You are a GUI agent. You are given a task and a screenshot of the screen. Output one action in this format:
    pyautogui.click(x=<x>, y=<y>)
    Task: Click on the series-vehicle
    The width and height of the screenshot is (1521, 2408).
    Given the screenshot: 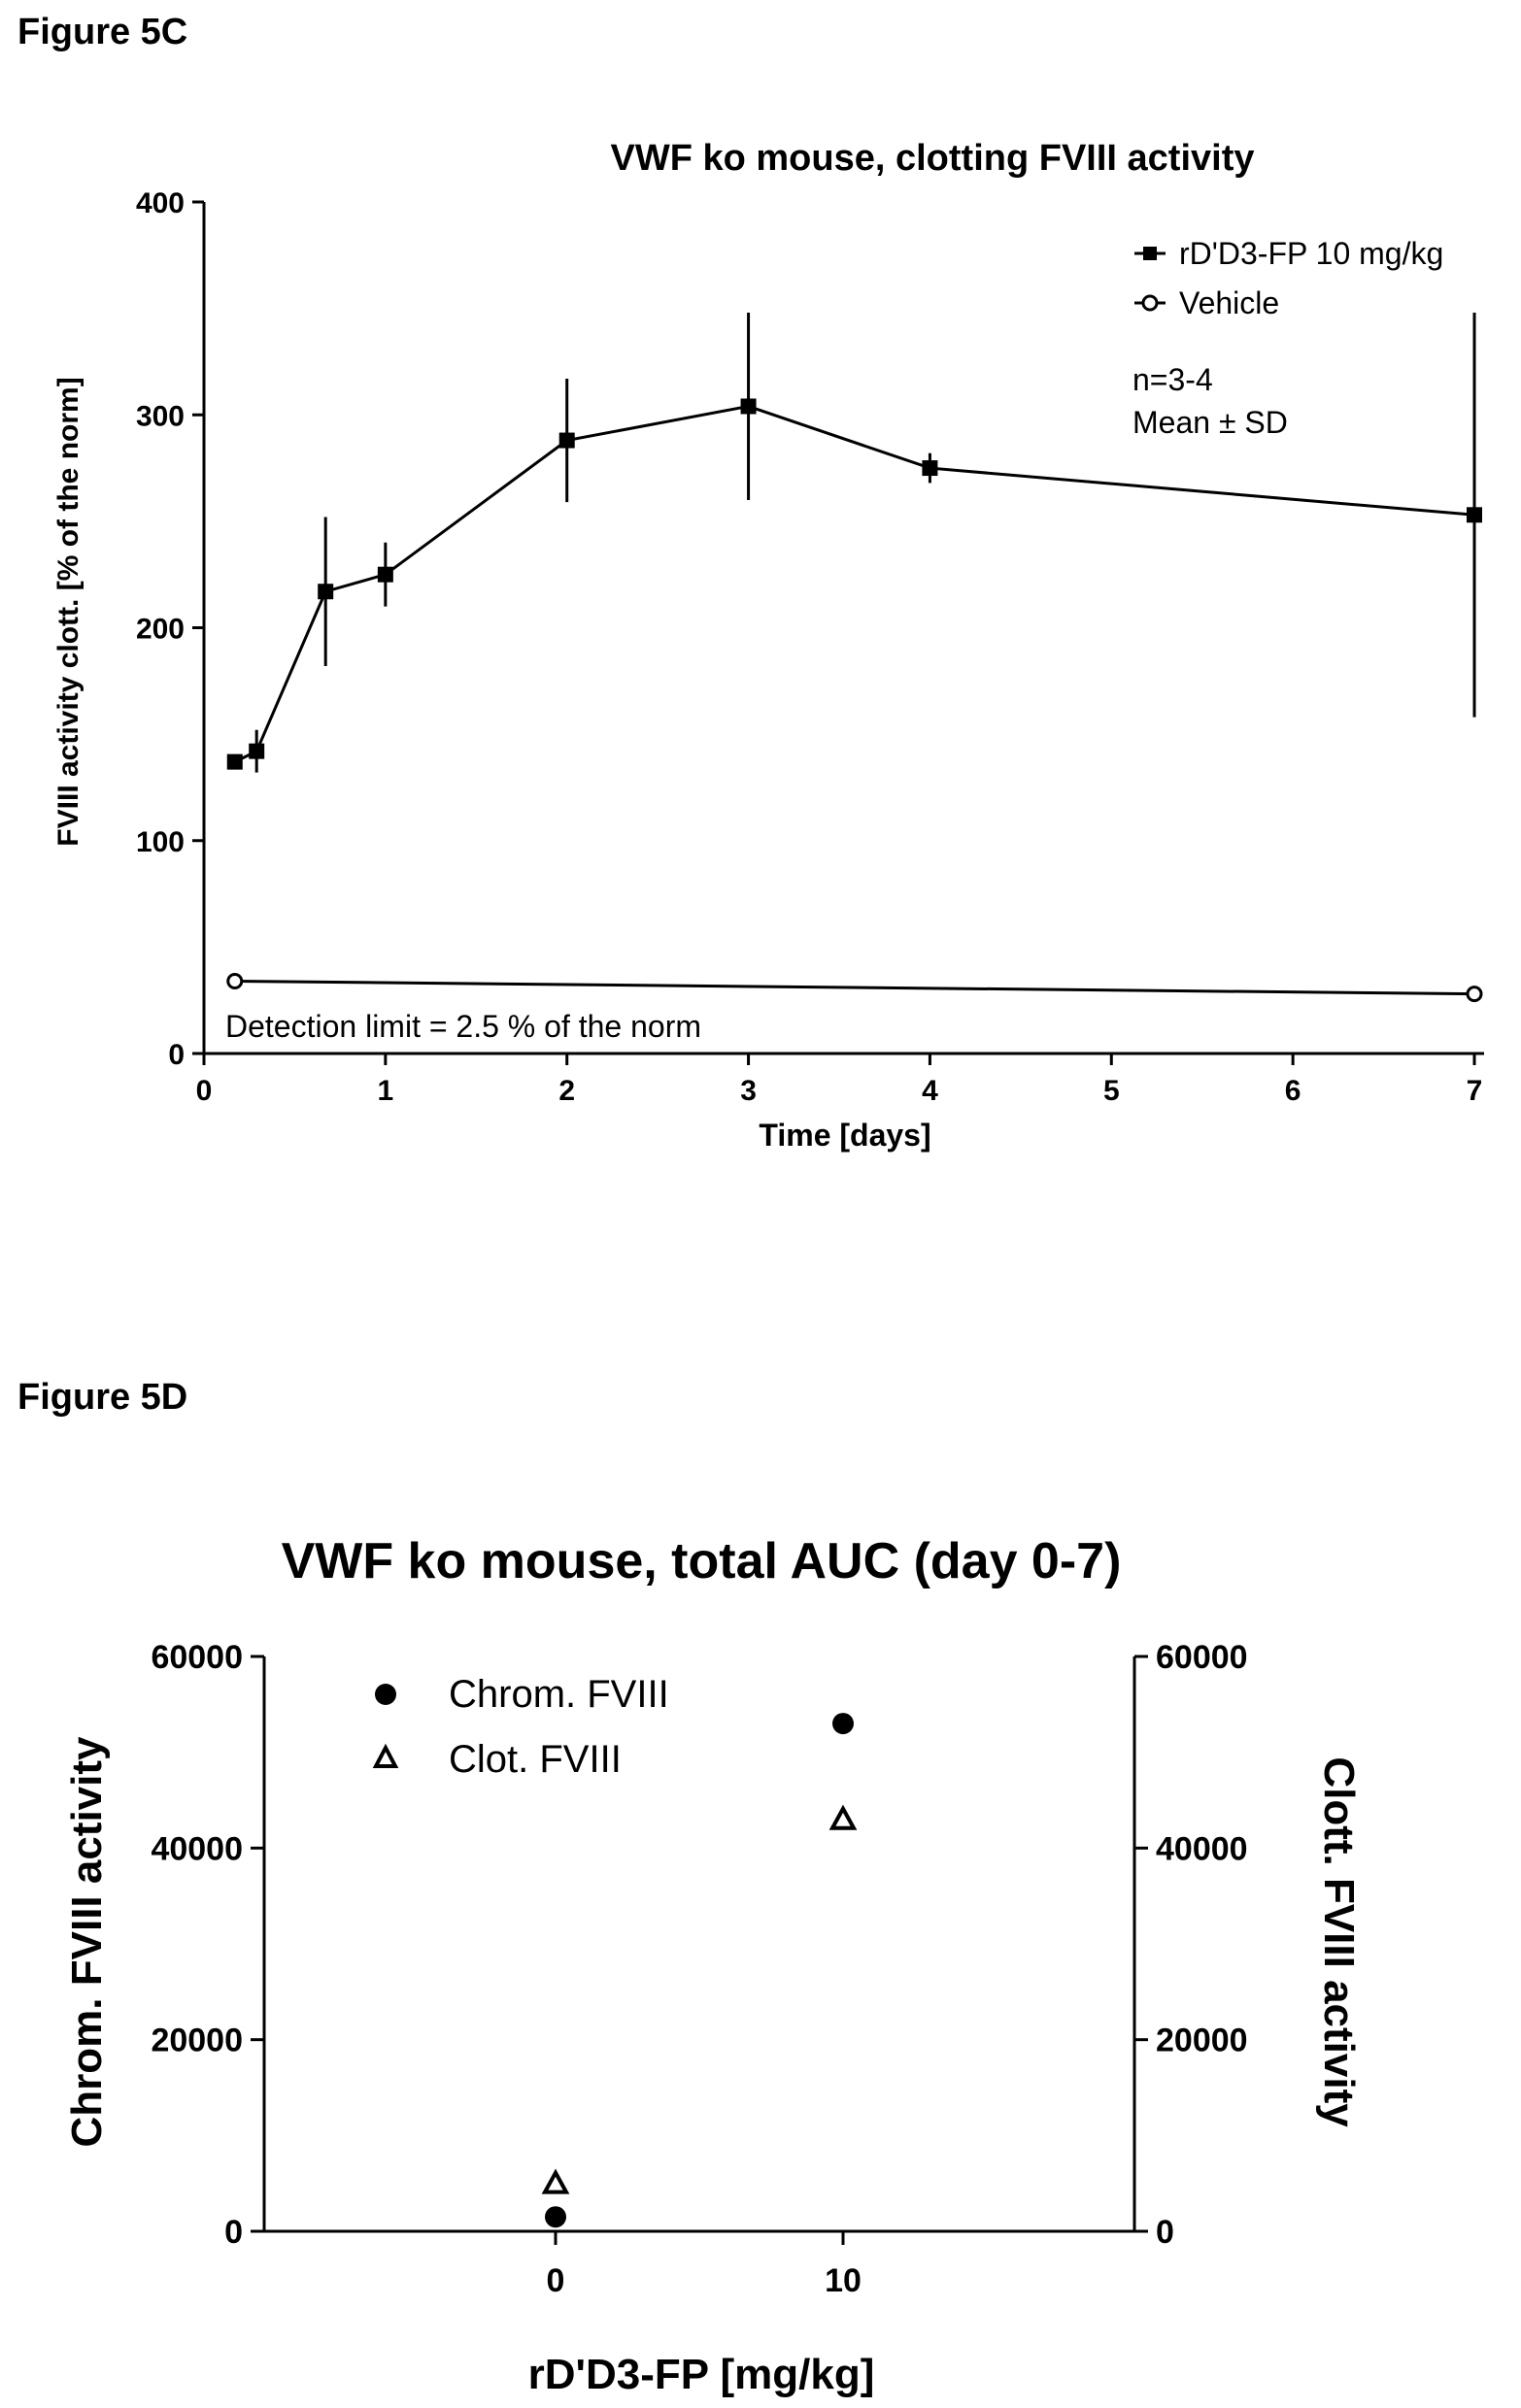 What is the action you would take?
    pyautogui.click(x=854, y=988)
    